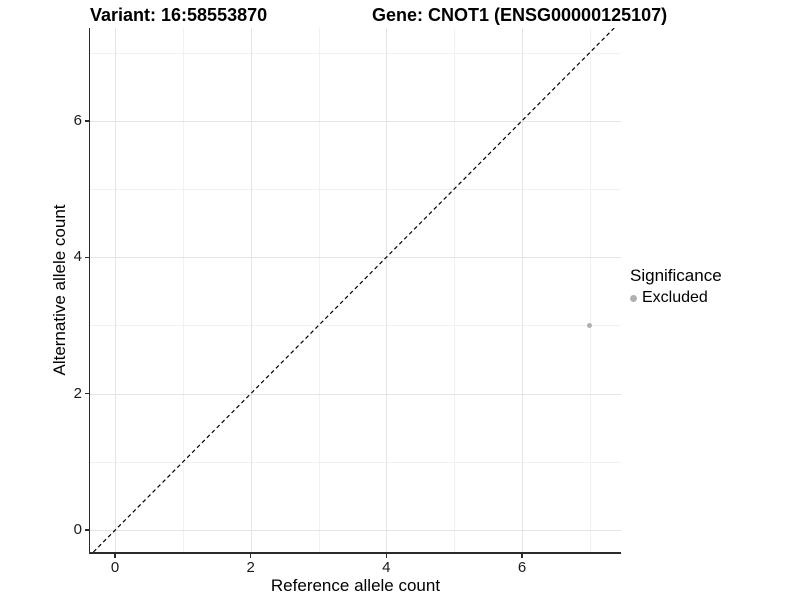  I want to click on legend-item-excluded: Excluded, so click(676, 298).